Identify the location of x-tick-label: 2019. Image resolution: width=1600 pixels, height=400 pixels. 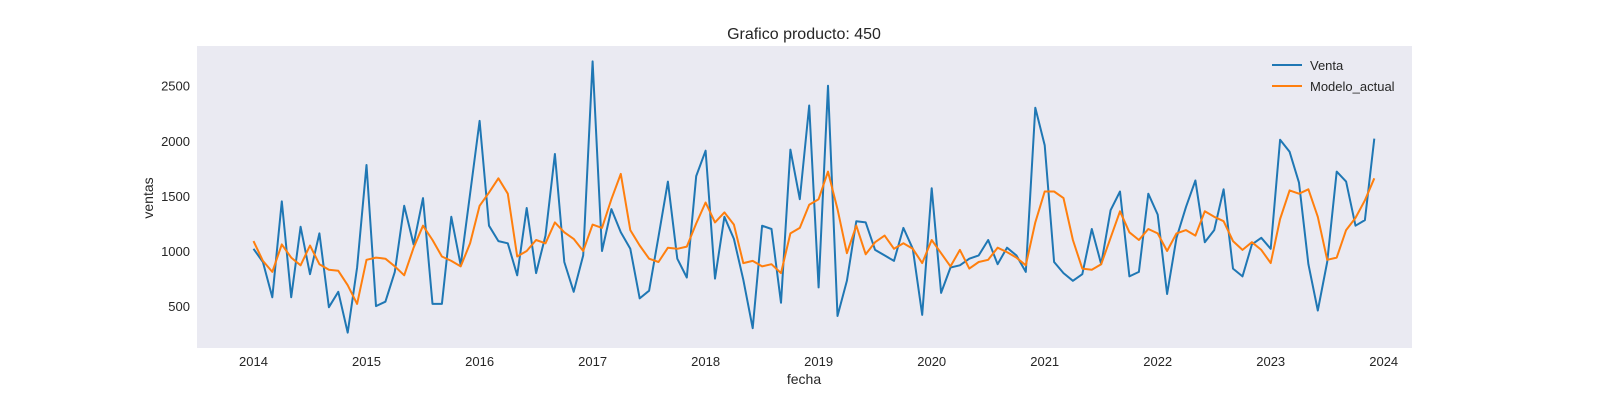
(818, 361).